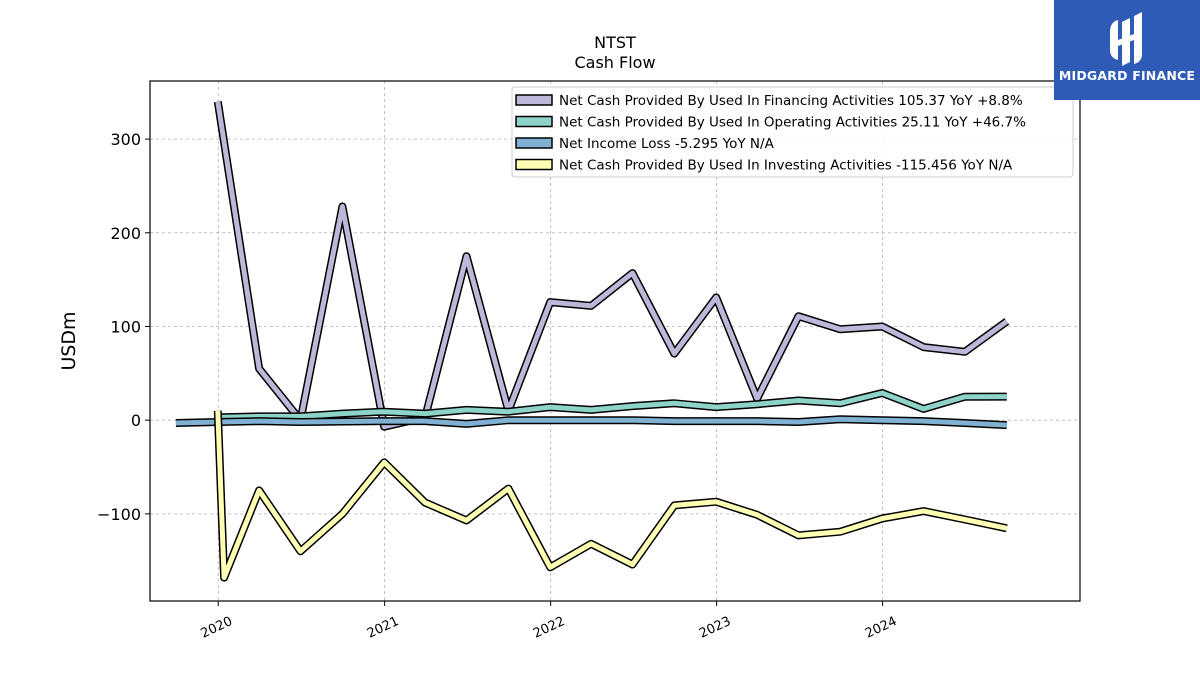 This screenshot has height=675, width=1200. What do you see at coordinates (217, 628) in the screenshot?
I see `x-tick-label: 2020` at bounding box center [217, 628].